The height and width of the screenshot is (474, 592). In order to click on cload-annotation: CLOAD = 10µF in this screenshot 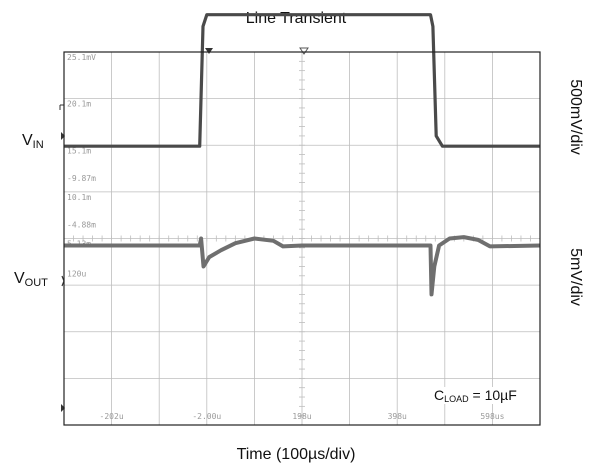, I will do `click(475, 395)`.